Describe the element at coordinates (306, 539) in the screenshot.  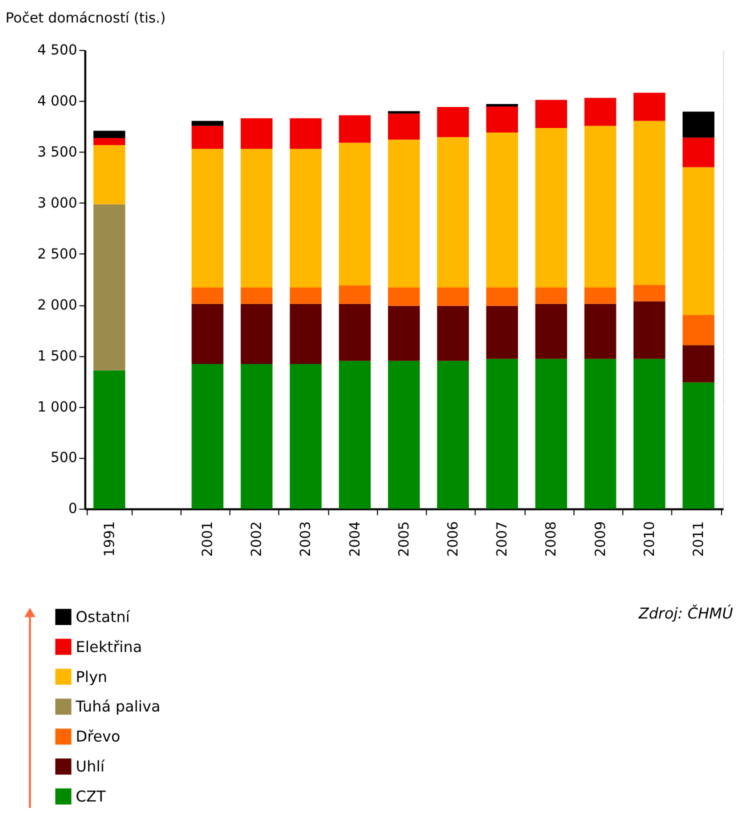
I see `x-tick-label: 2003` at that location.